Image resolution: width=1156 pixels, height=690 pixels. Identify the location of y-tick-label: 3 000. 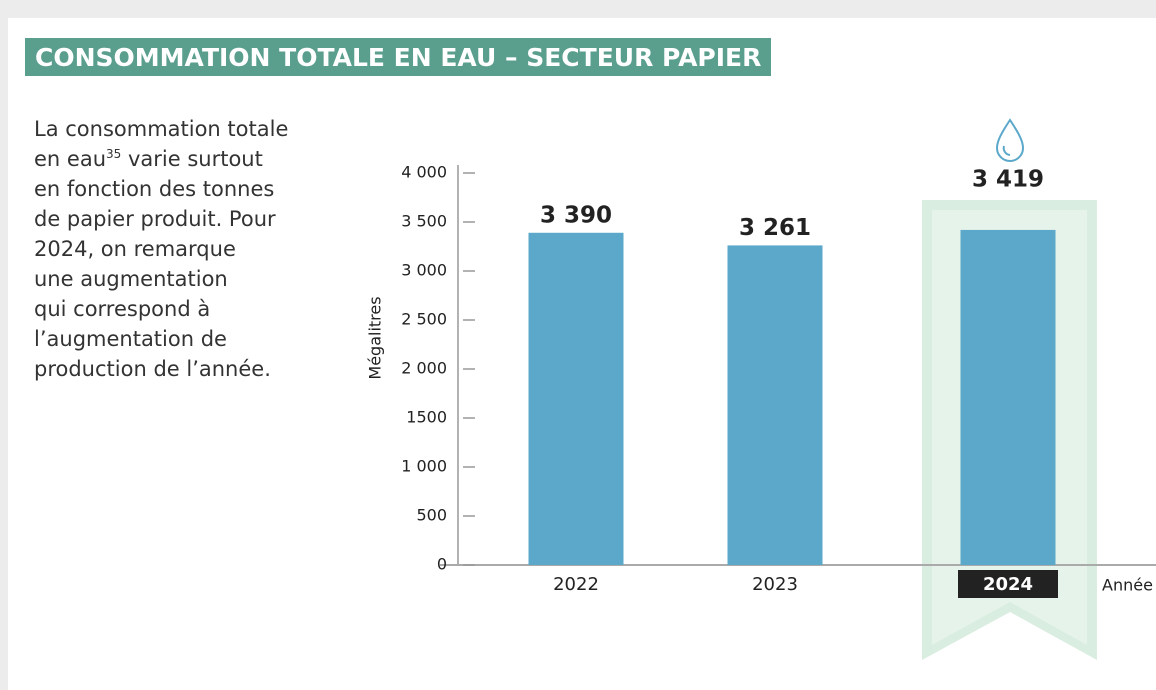
(424, 270).